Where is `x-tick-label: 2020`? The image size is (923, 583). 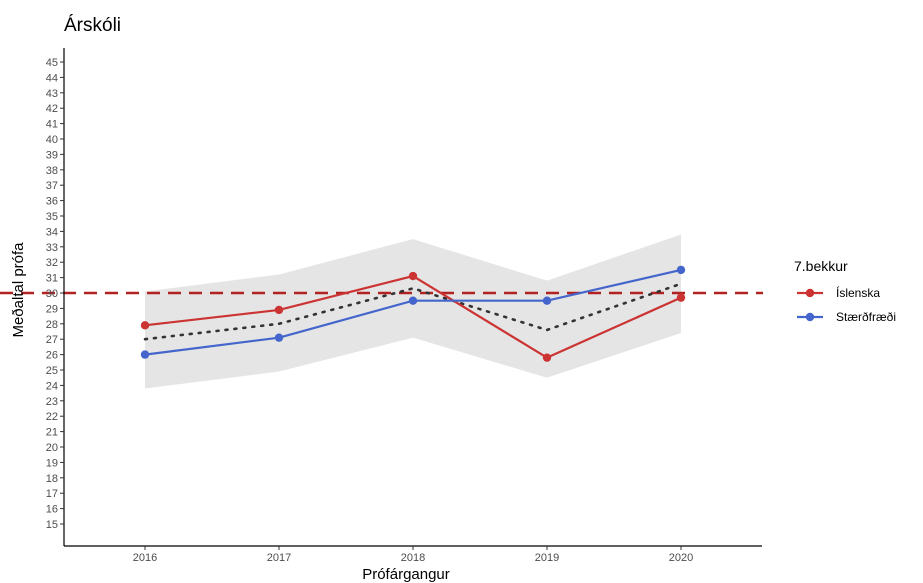
x-tick-label: 2020 is located at coordinates (681, 558).